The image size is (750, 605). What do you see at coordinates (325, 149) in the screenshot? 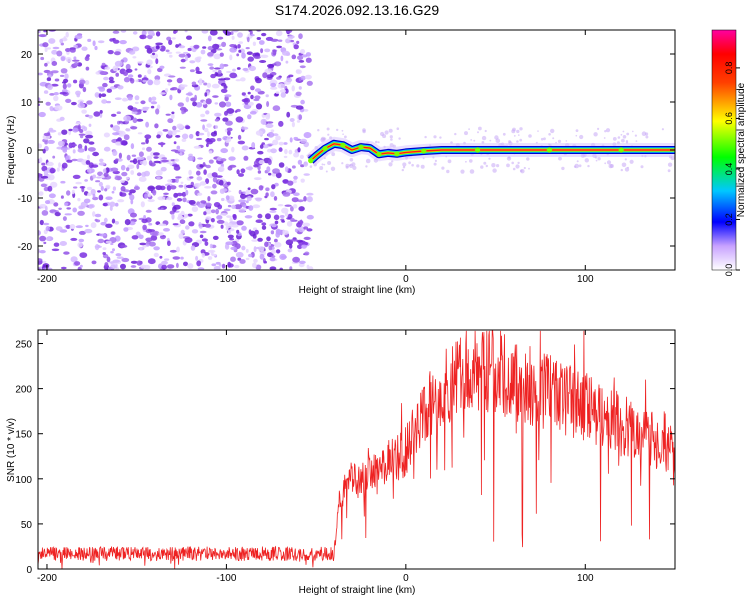
I see `track-knot` at bounding box center [325, 149].